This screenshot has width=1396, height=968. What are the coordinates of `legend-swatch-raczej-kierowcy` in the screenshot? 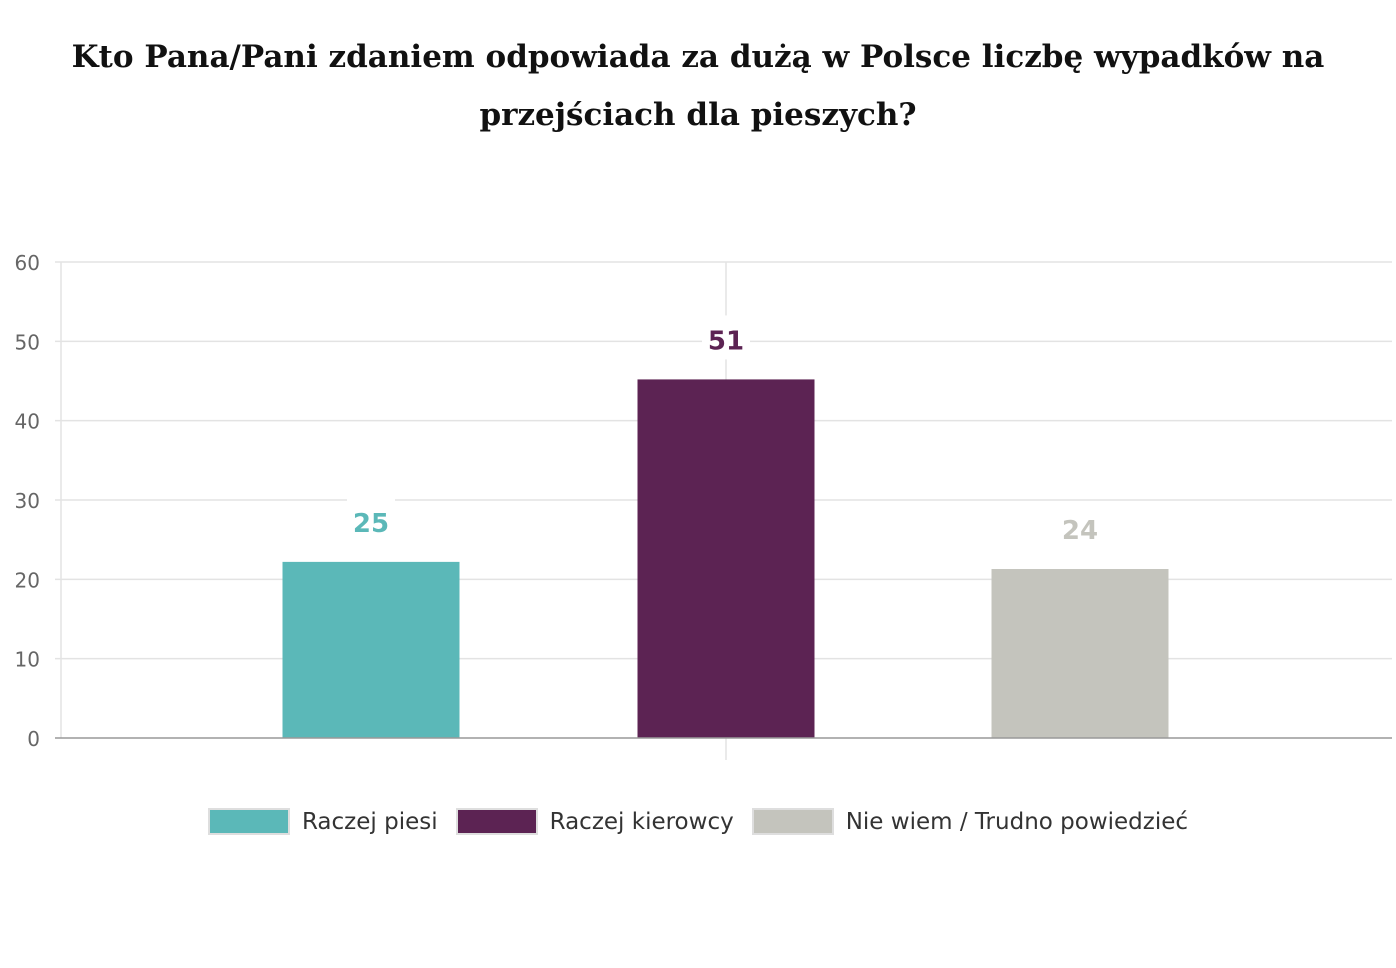 It's located at (496, 821).